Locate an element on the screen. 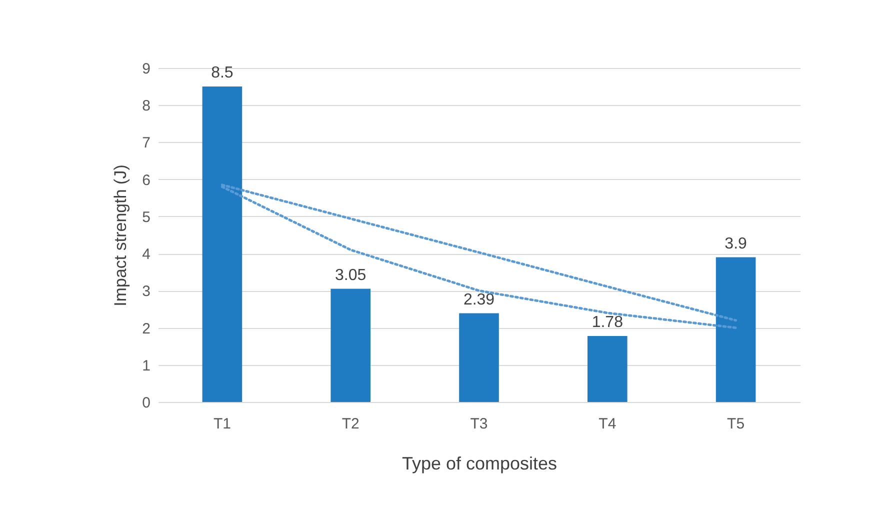  y-tick-label: 9 is located at coordinates (146, 69).